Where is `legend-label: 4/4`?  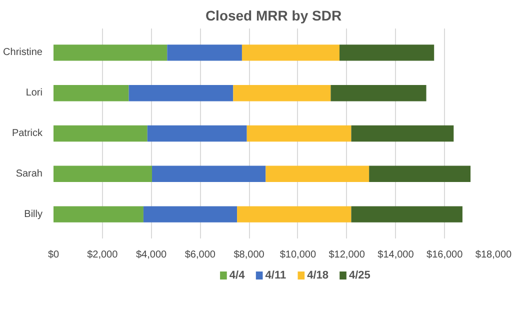 legend-label: 4/4 is located at coordinates (237, 276).